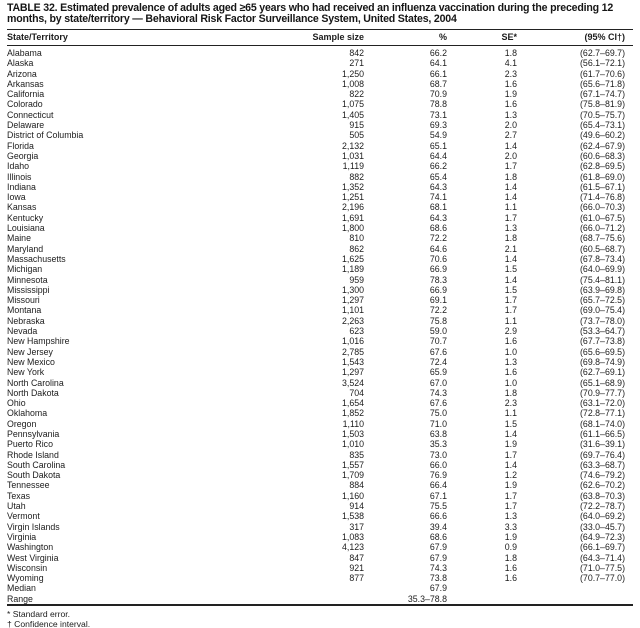  I want to click on table-row: South Dakota 1,709 76.9 1.2 (74.6–79.2), so click(320, 475).